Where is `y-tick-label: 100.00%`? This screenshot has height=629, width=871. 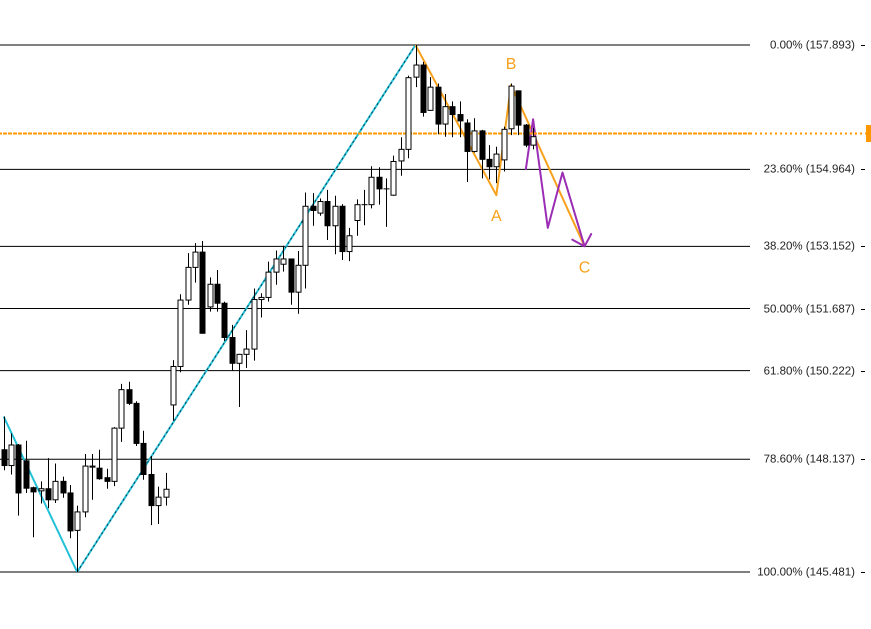
y-tick-label: 100.00% is located at coordinates (780, 572).